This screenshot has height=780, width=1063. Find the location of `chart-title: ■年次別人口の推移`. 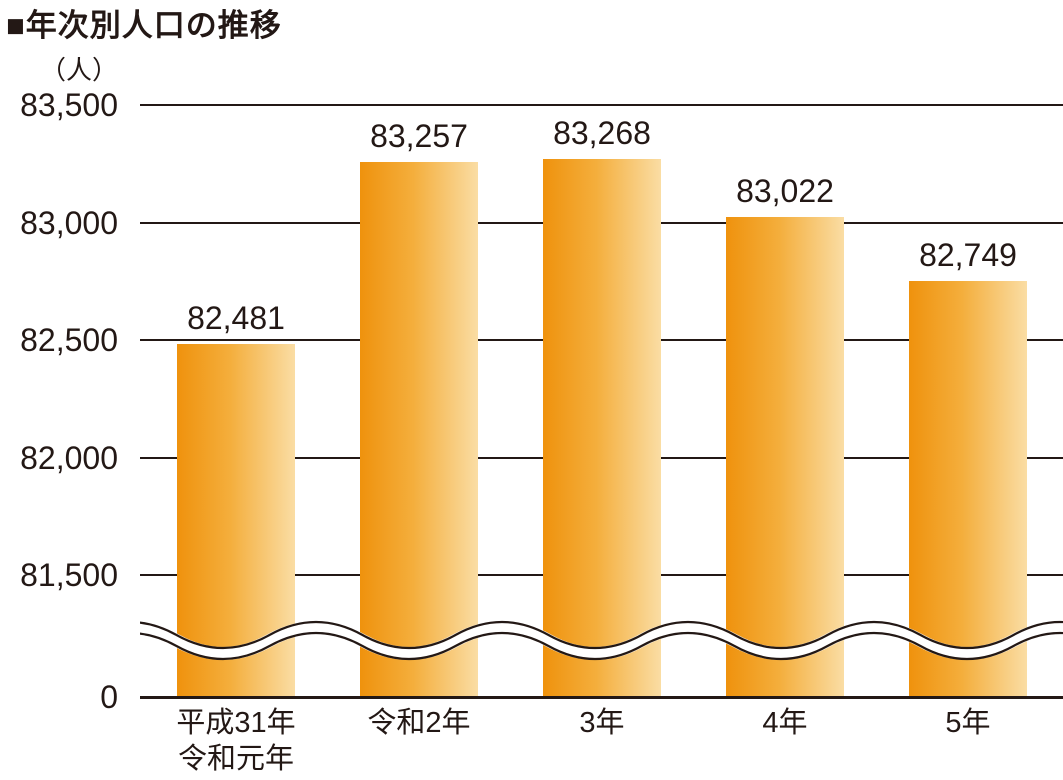

chart-title: ■年次別人口の推移 is located at coordinates (144, 25).